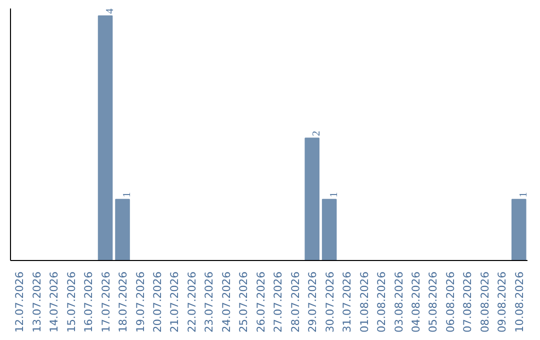 The height and width of the screenshot is (340, 540). Describe the element at coordinates (347, 302) in the screenshot. I see `x-tick-label: 31.07.2026` at that location.